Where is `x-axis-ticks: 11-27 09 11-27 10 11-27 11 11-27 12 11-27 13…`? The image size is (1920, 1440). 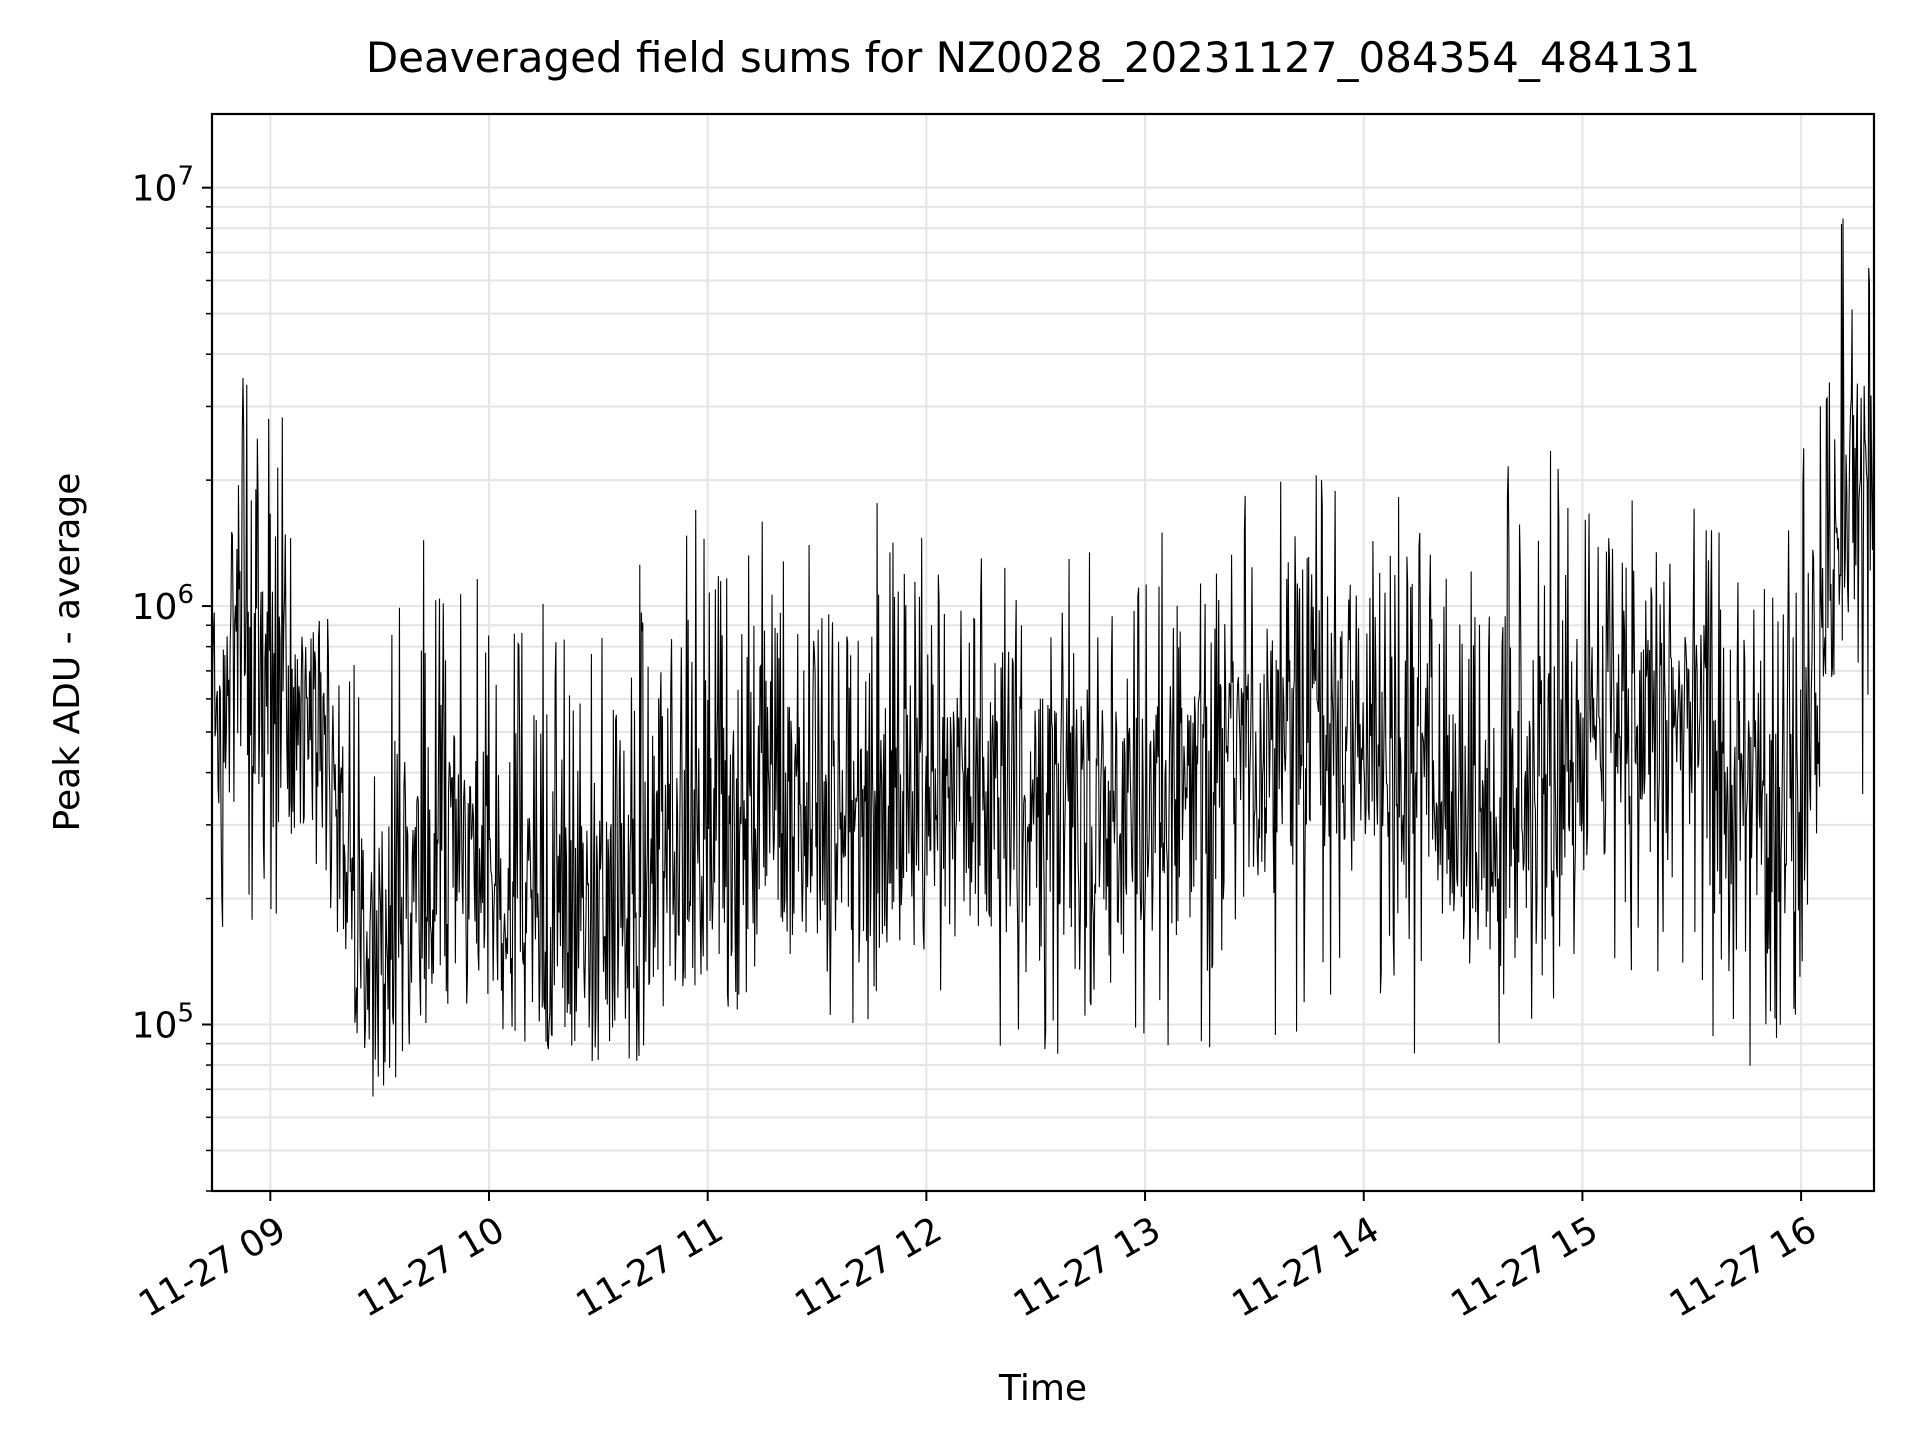
x-axis-ticks: 11-27 09 11-27 10 11-27 11 11-27 12 11-27 13… is located at coordinates (978, 1258).